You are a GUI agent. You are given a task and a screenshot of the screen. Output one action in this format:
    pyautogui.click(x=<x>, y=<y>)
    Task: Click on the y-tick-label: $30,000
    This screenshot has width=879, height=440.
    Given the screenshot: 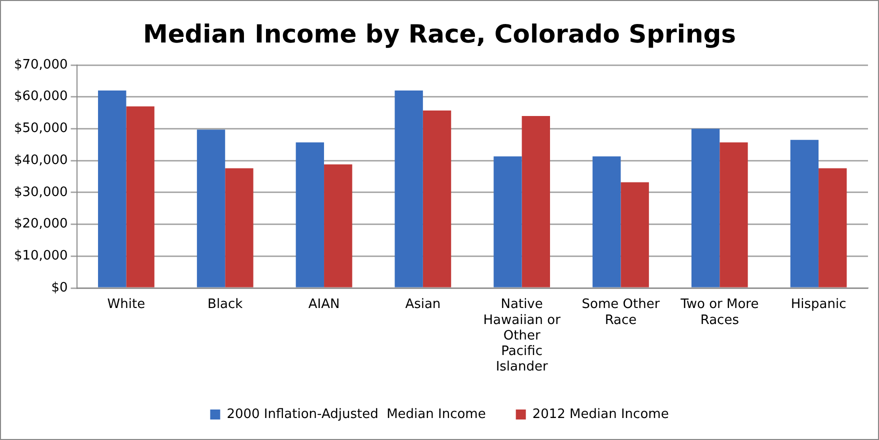 What is the action you would take?
    pyautogui.click(x=41, y=192)
    